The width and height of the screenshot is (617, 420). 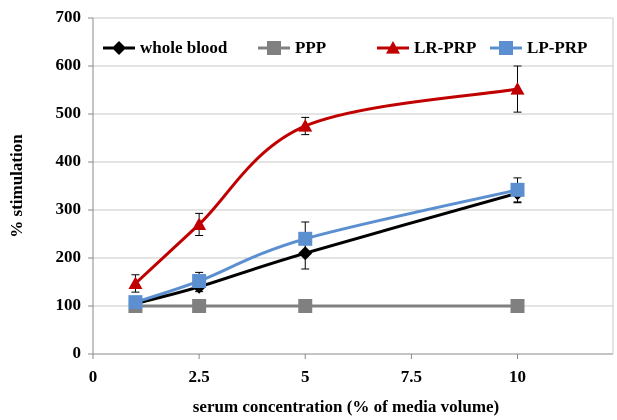 What do you see at coordinates (517, 376) in the screenshot?
I see `x-tick-label: 10` at bounding box center [517, 376].